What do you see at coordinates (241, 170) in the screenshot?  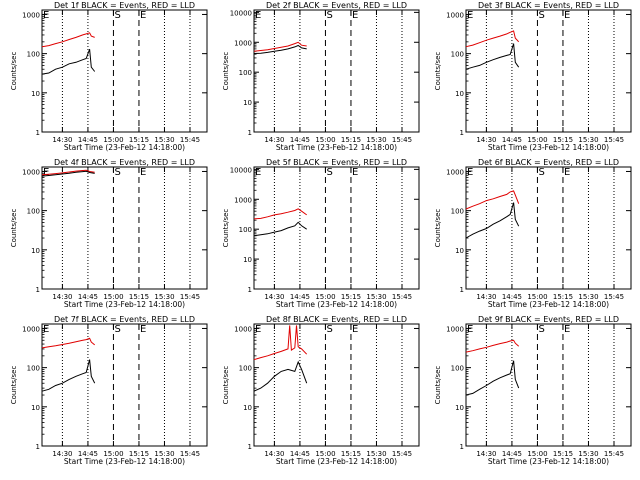 I see `y-tick-label: 10000` at bounding box center [241, 170].